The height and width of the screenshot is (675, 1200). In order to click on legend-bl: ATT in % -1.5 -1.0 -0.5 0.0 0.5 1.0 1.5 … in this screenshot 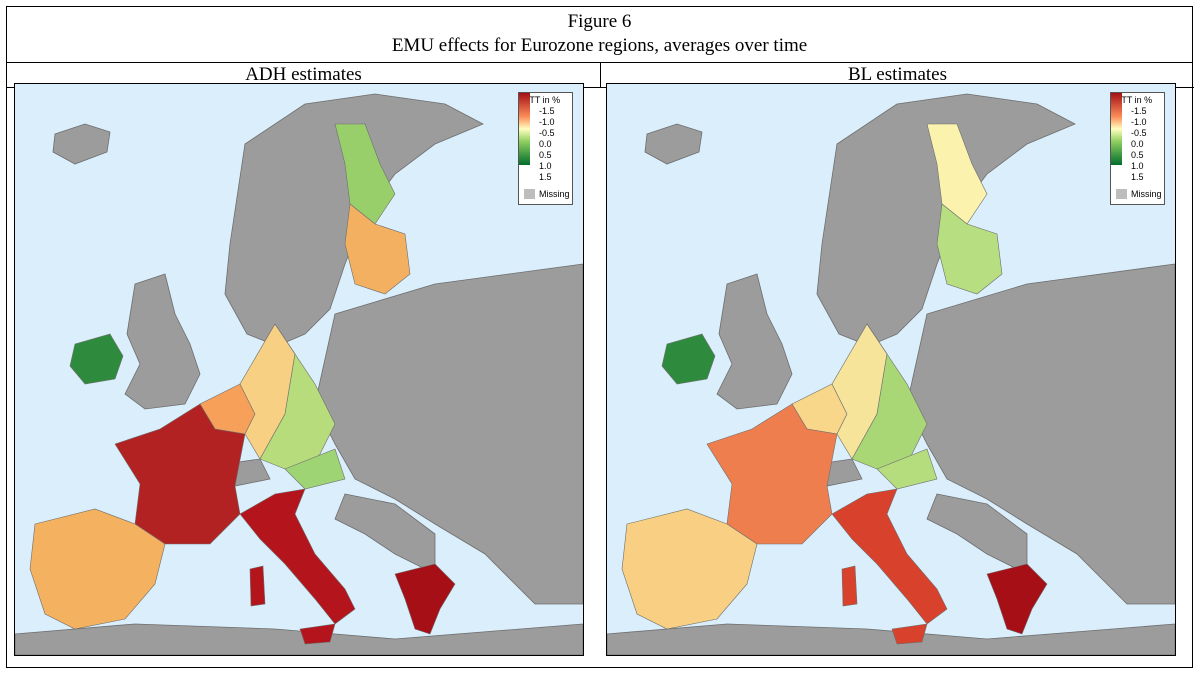, I will do `click(1137, 148)`.